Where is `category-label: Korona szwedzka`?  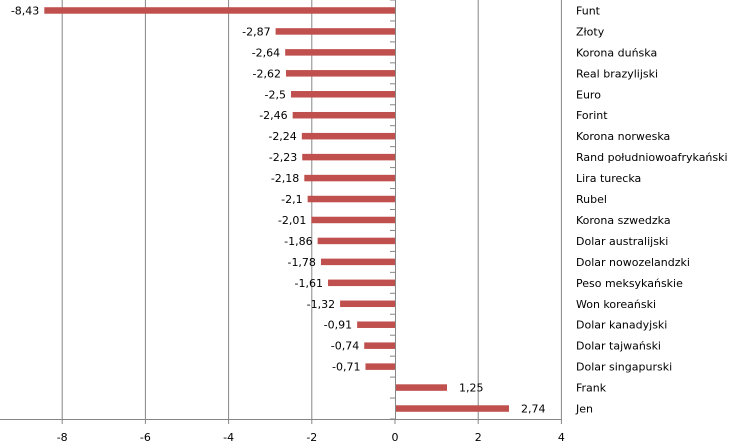
category-label: Korona szwedzka is located at coordinates (623, 220).